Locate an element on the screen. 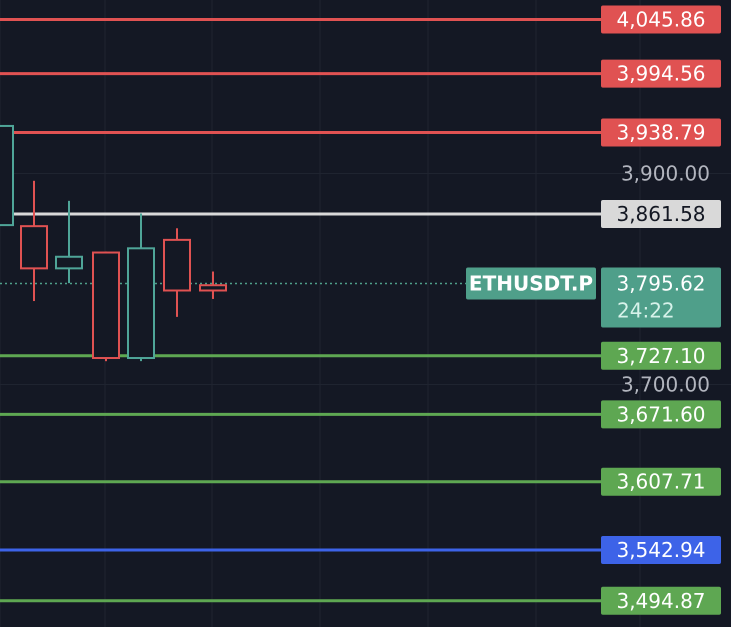 This screenshot has height=627, width=731. level-tag-label-5: 3,671.60 is located at coordinates (660, 414).